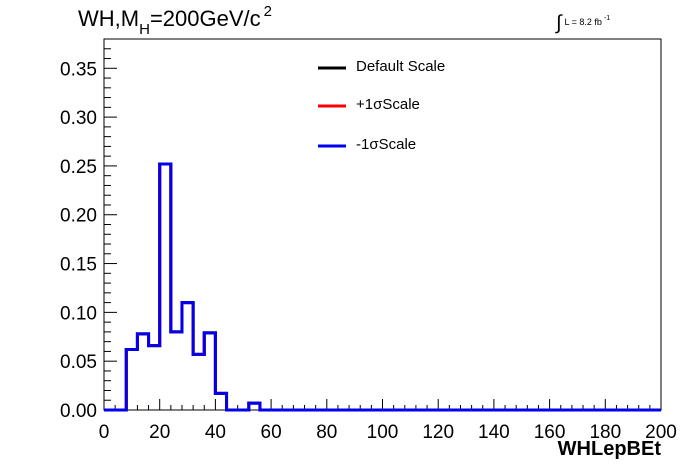  What do you see at coordinates (78, 118) in the screenshot?
I see `y-tick-label: 0.30` at bounding box center [78, 118].